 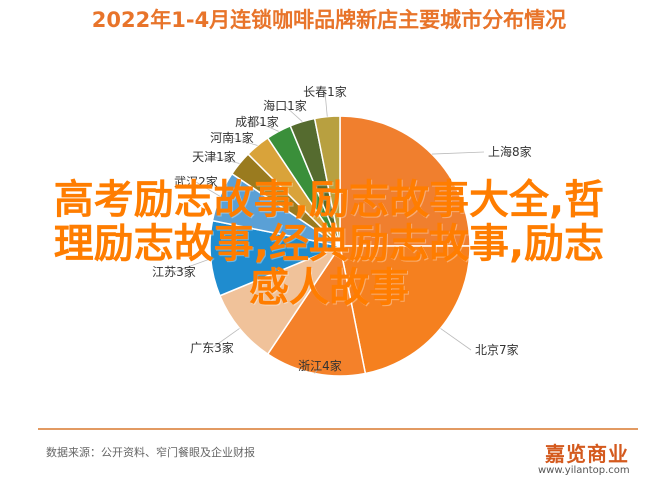 What do you see at coordinates (327, 181) in the screenshot?
I see `pie-slice-长春` at bounding box center [327, 181].